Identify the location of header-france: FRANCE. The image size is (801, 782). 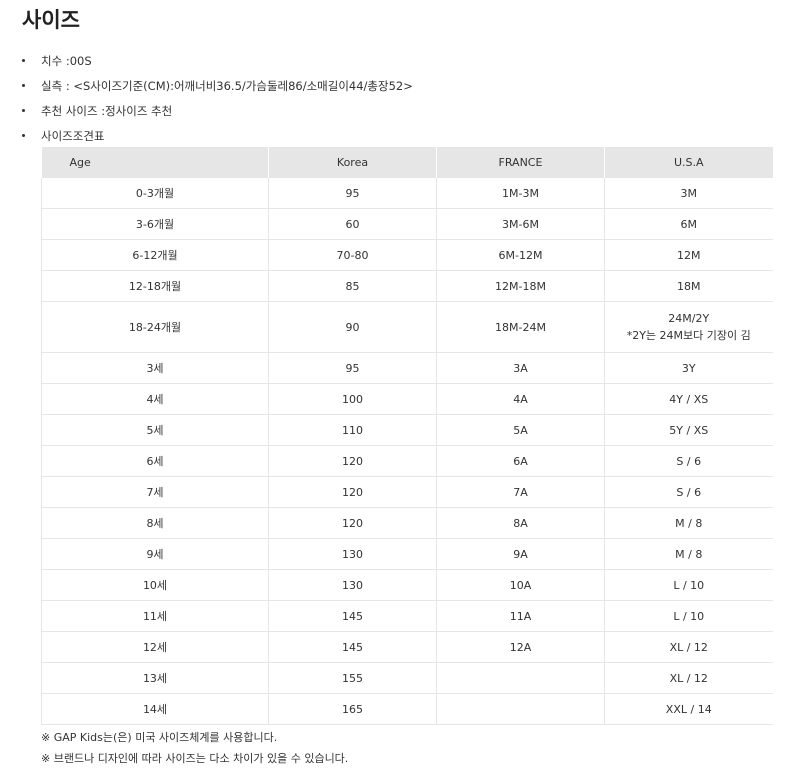
(520, 162).